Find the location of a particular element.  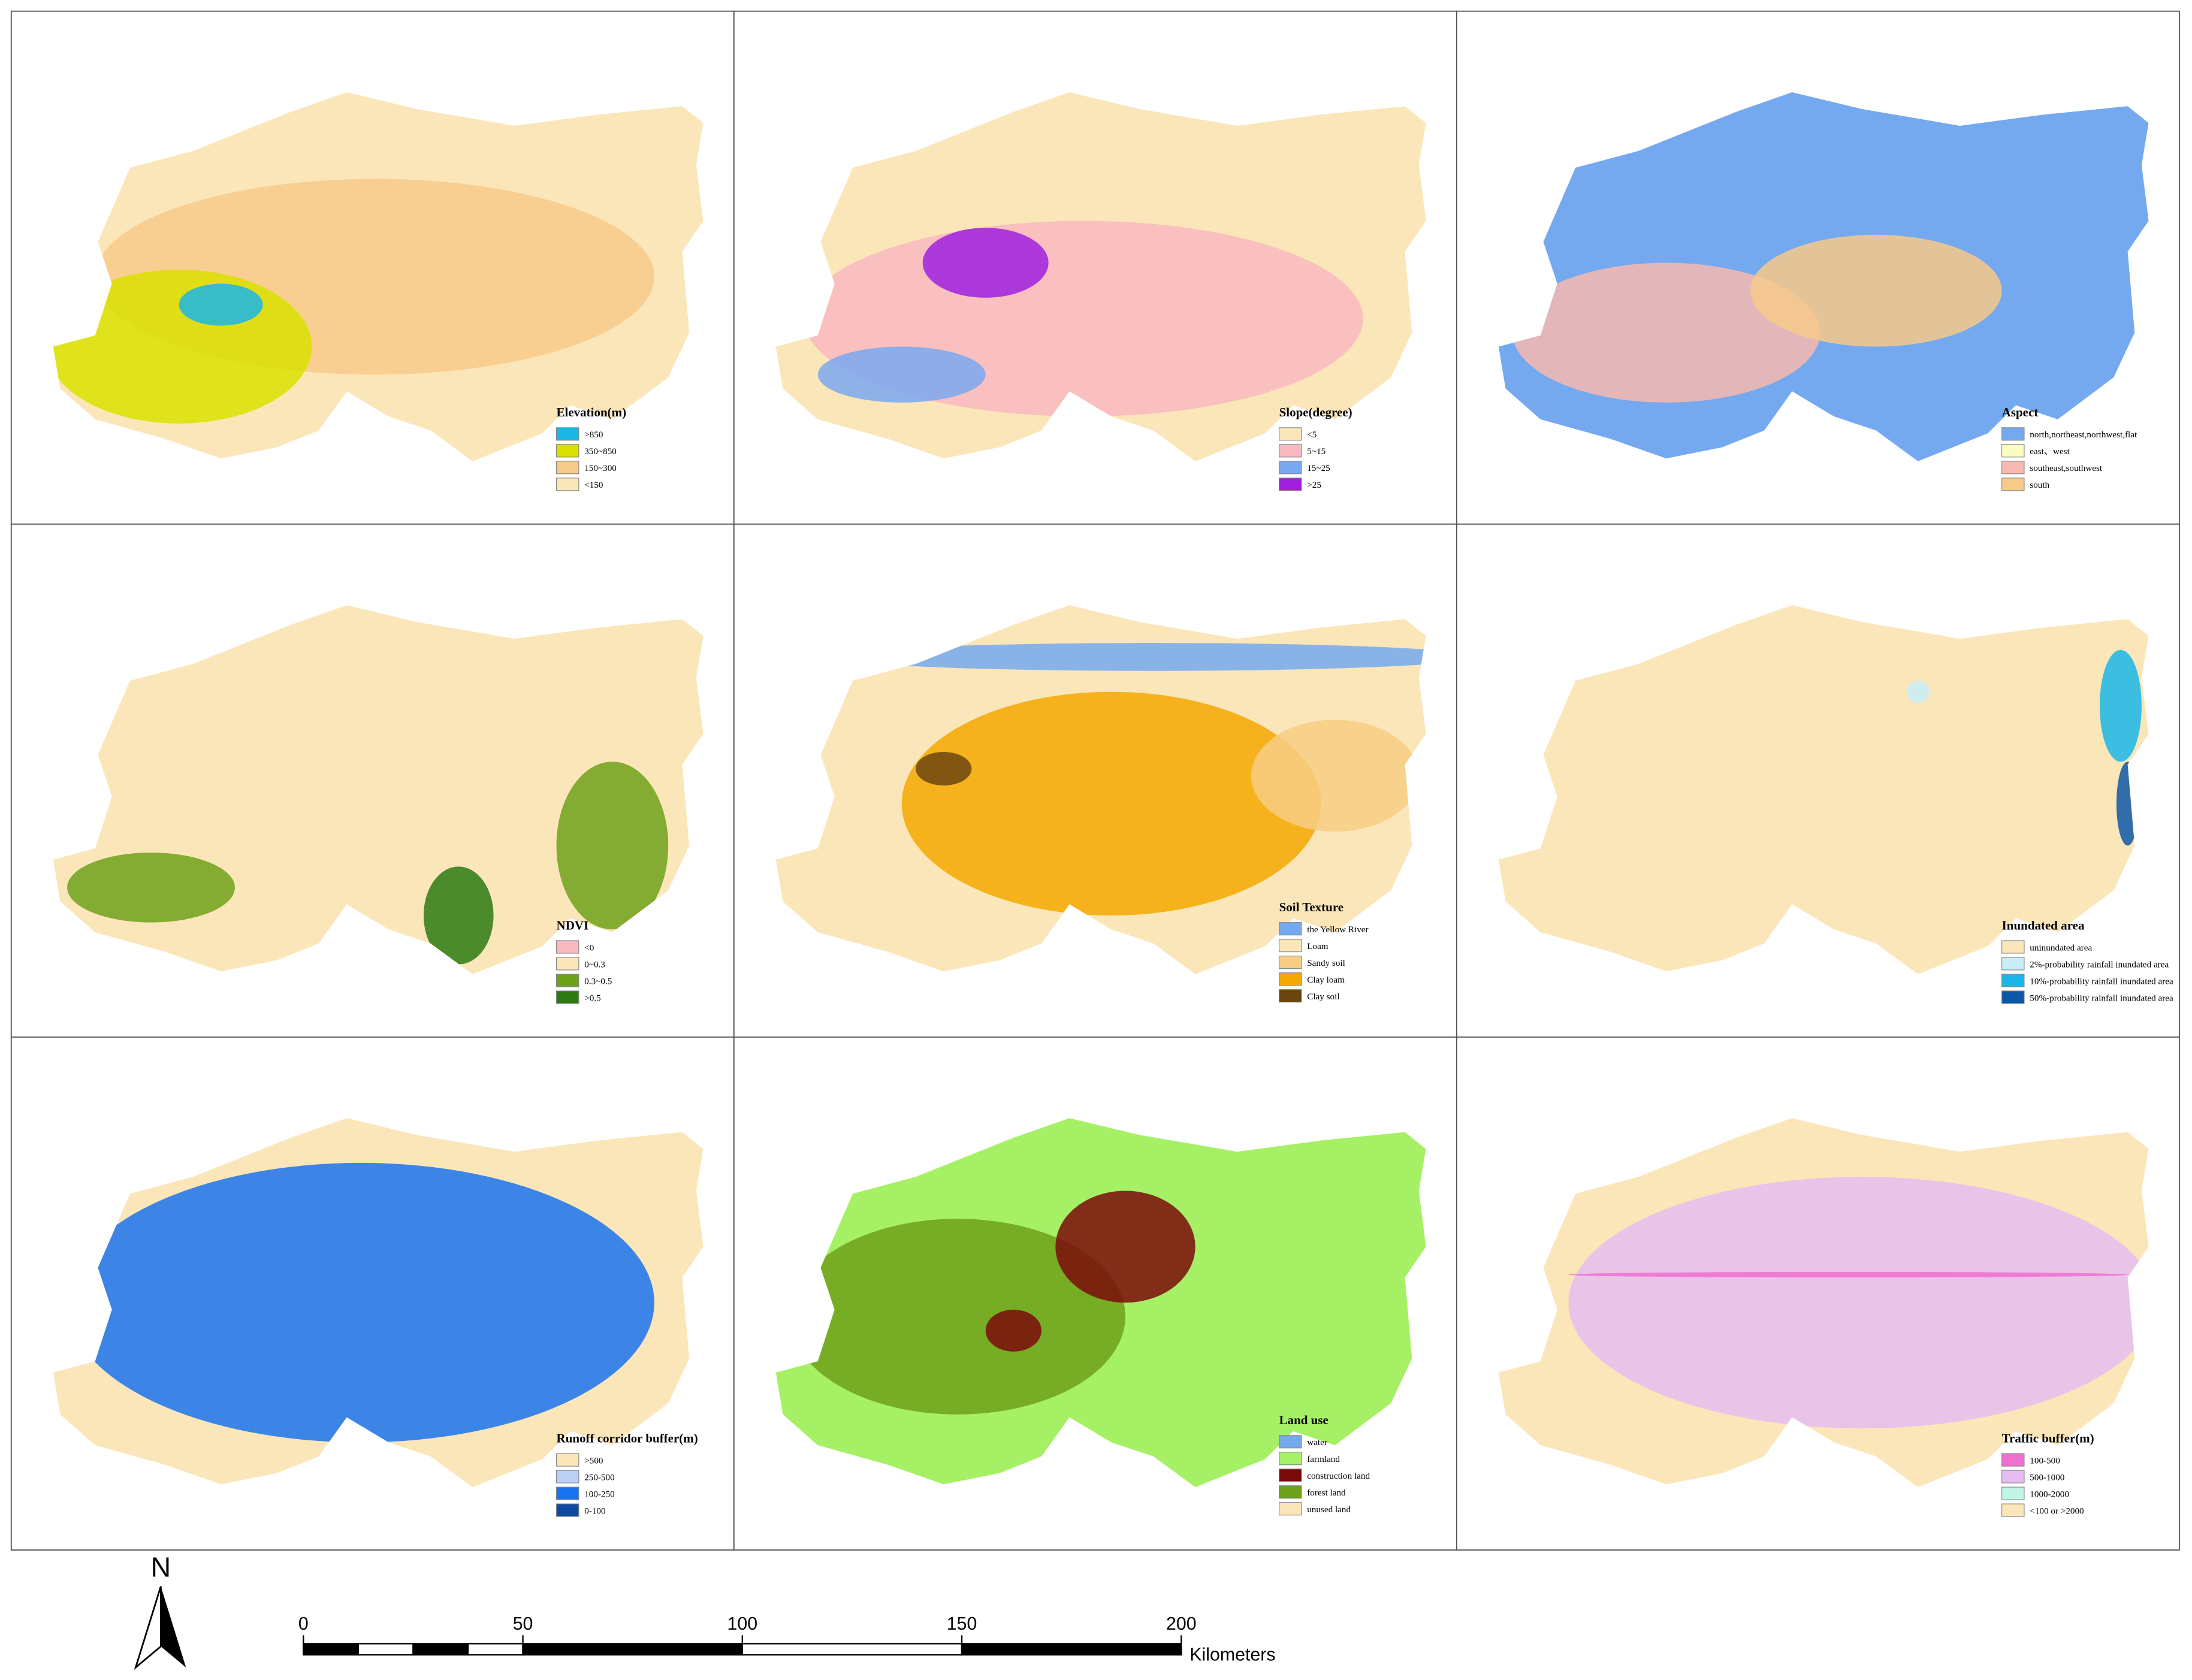

legend-label: 350~850 is located at coordinates (600, 452).